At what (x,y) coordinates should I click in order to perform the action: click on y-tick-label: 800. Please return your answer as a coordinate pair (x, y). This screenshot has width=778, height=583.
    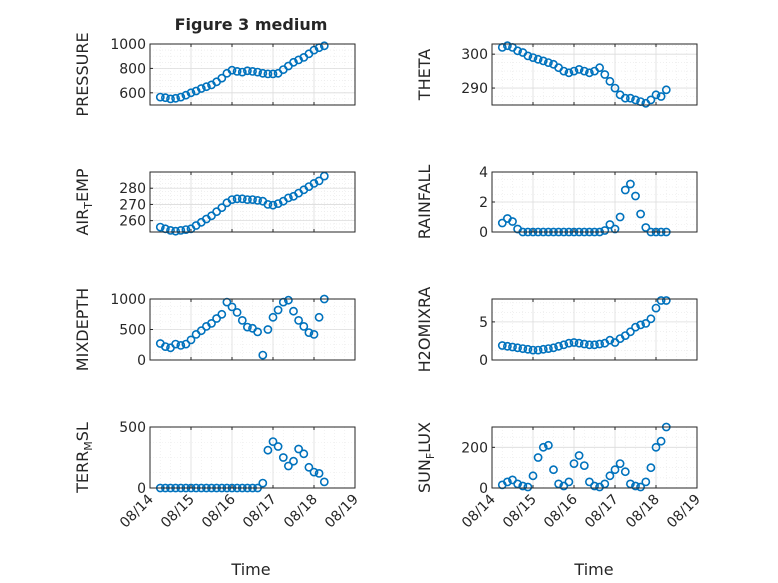
    Looking at the image, I should click on (132, 69).